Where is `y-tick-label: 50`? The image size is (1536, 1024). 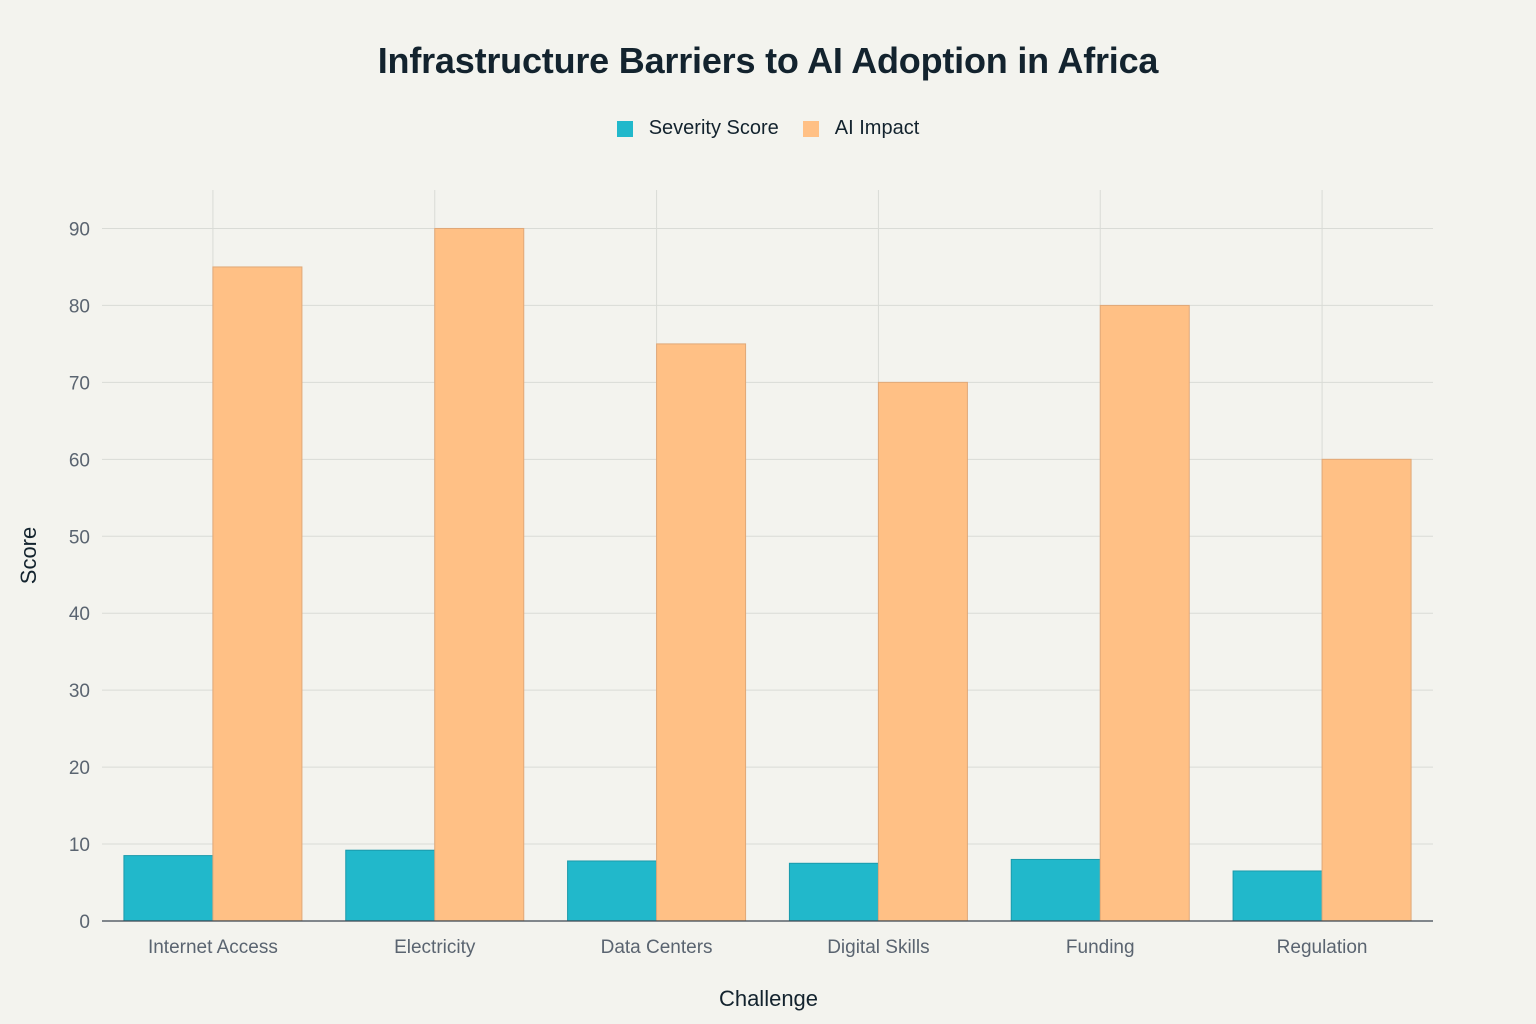 y-tick-label: 50 is located at coordinates (79, 537).